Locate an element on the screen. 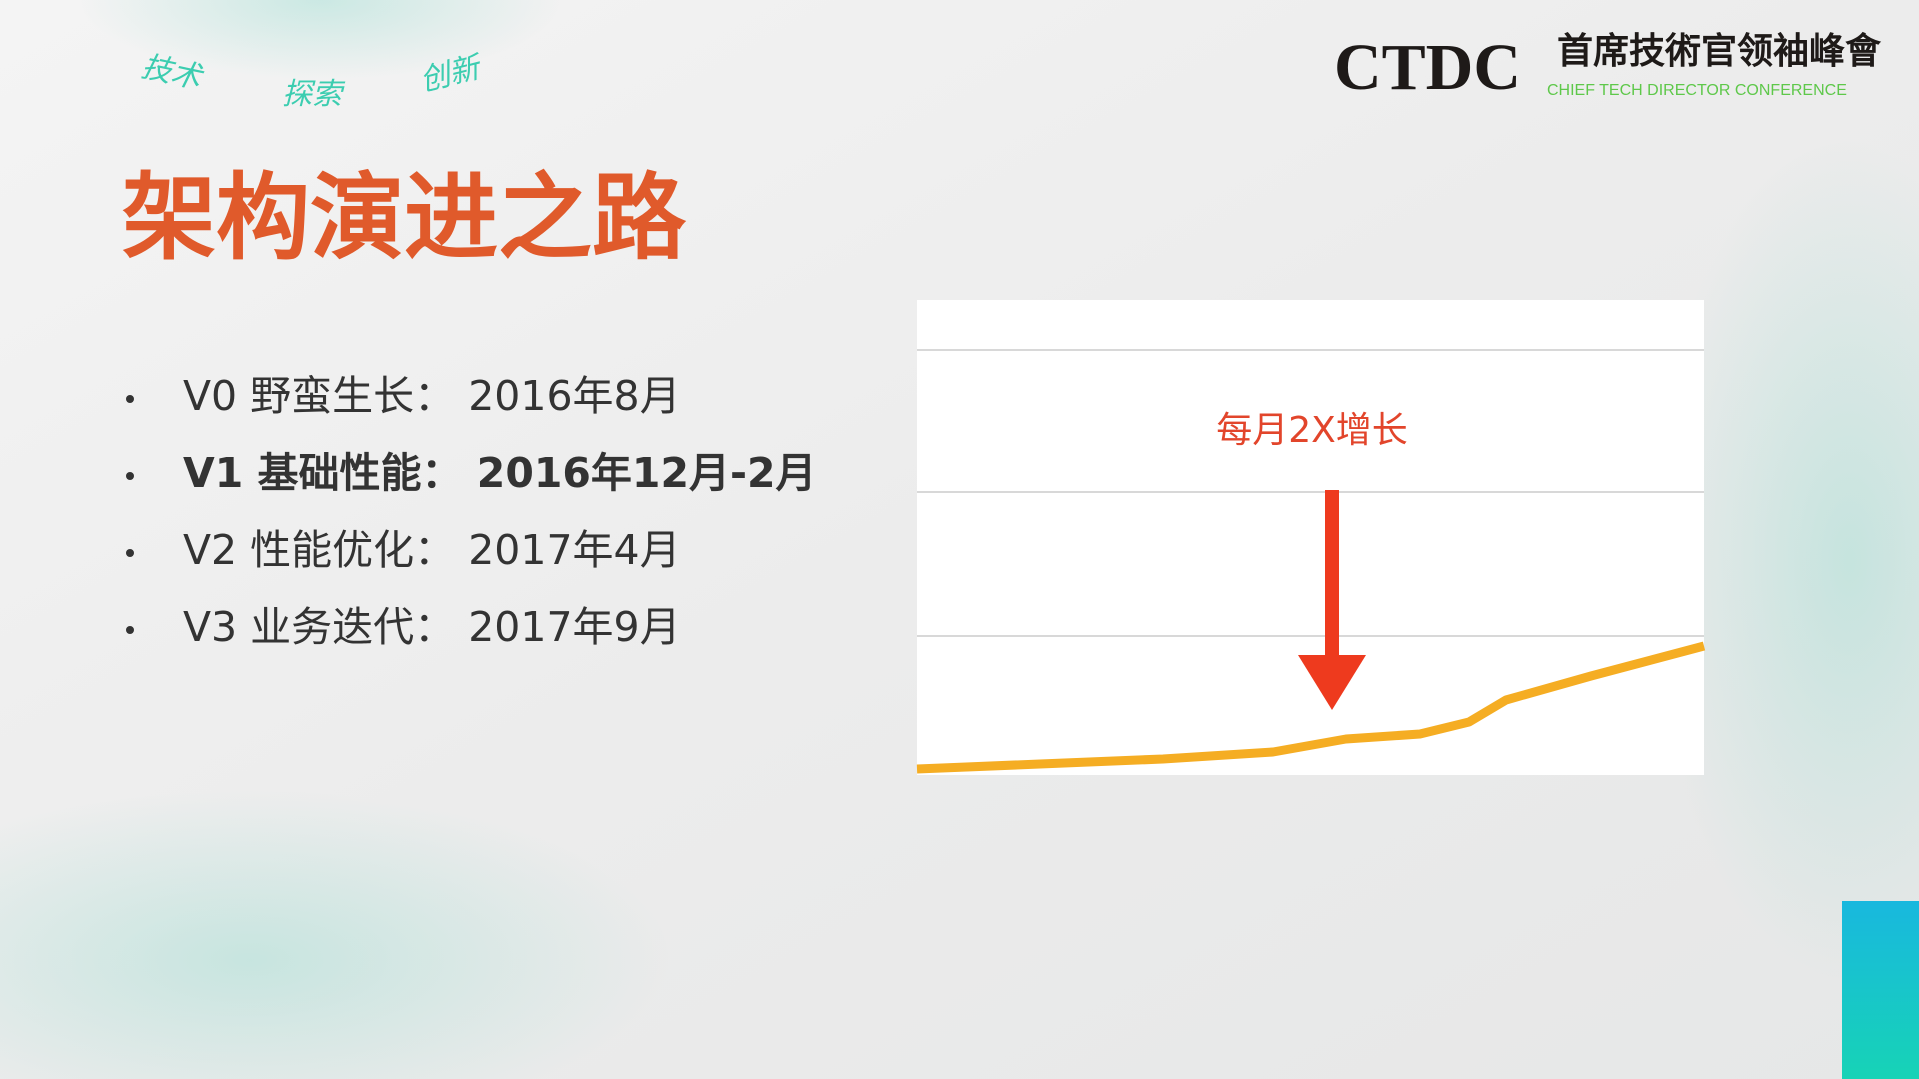  logo-chinese: 首席技術官领袖峰會 is located at coordinates (1719, 51).